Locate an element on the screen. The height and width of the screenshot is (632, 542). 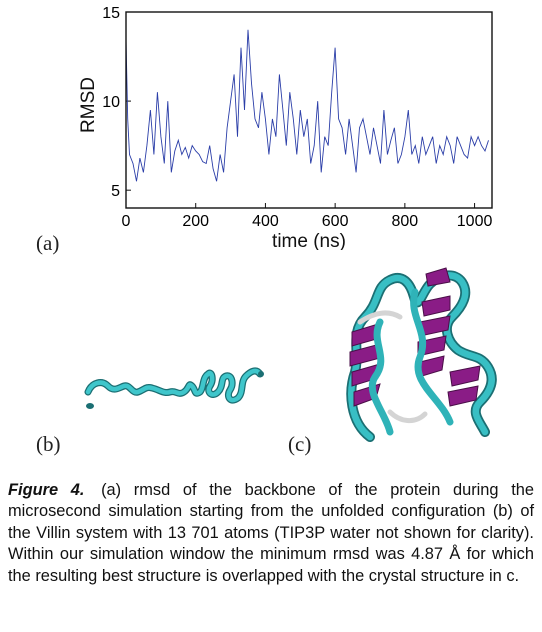
y-axis-label: RMSD is located at coordinates (88, 105).